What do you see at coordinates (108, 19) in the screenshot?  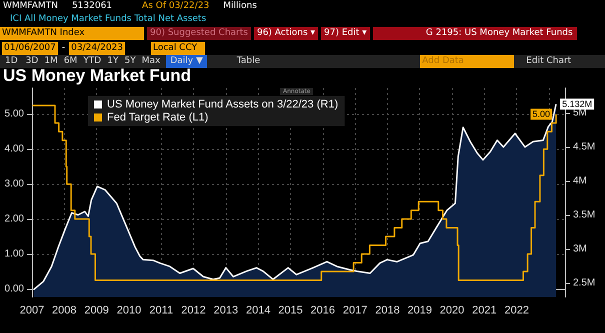 I see `text: ICI All Money Market Funds Total Net Assets` at bounding box center [108, 19].